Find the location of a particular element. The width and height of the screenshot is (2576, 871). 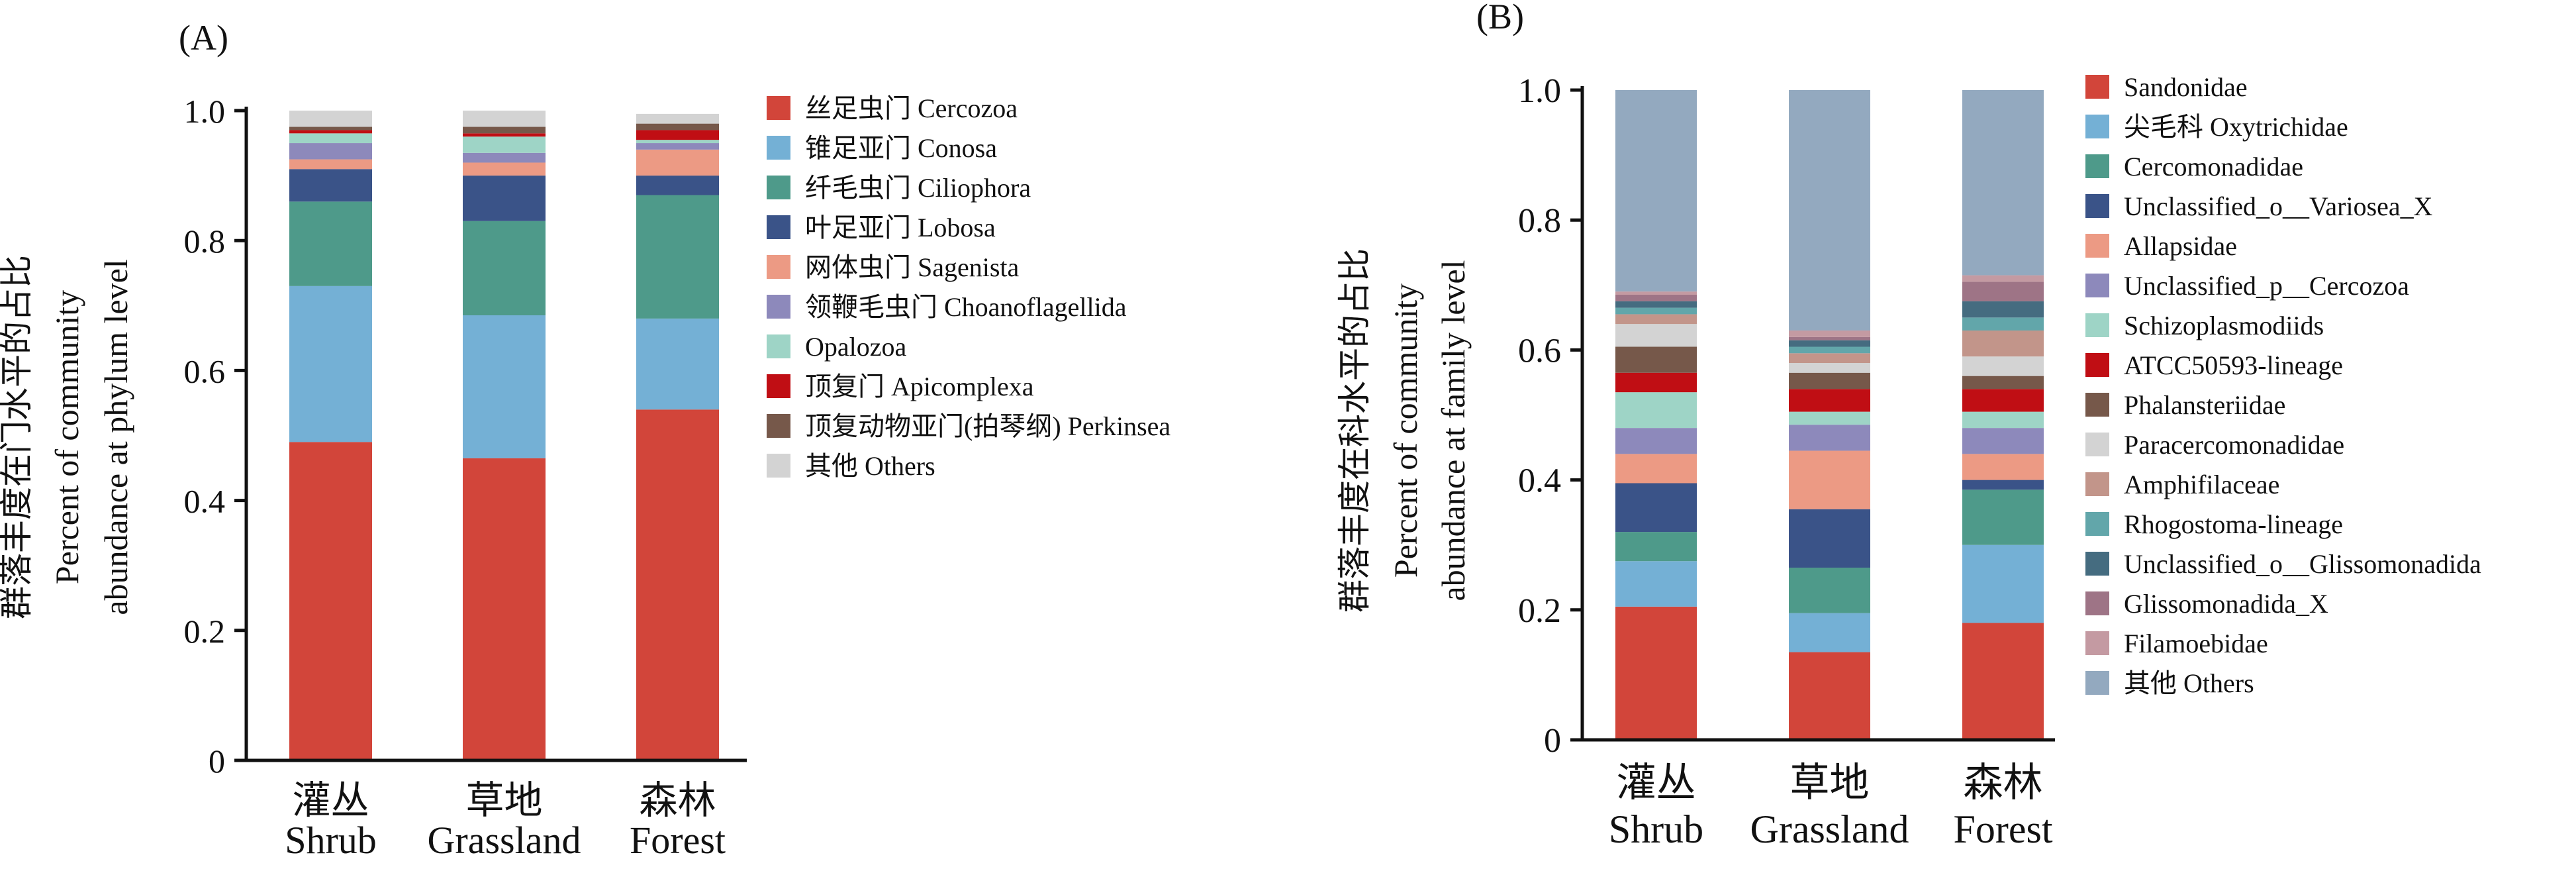

legend-label: Phalansteriidae is located at coordinates (2204, 405).